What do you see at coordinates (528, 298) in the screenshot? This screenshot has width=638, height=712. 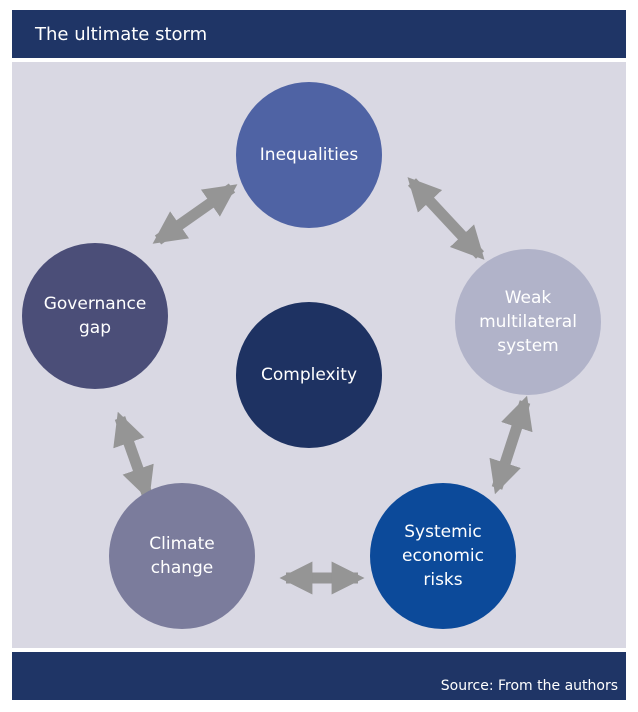 I see `node-label: Weak` at bounding box center [528, 298].